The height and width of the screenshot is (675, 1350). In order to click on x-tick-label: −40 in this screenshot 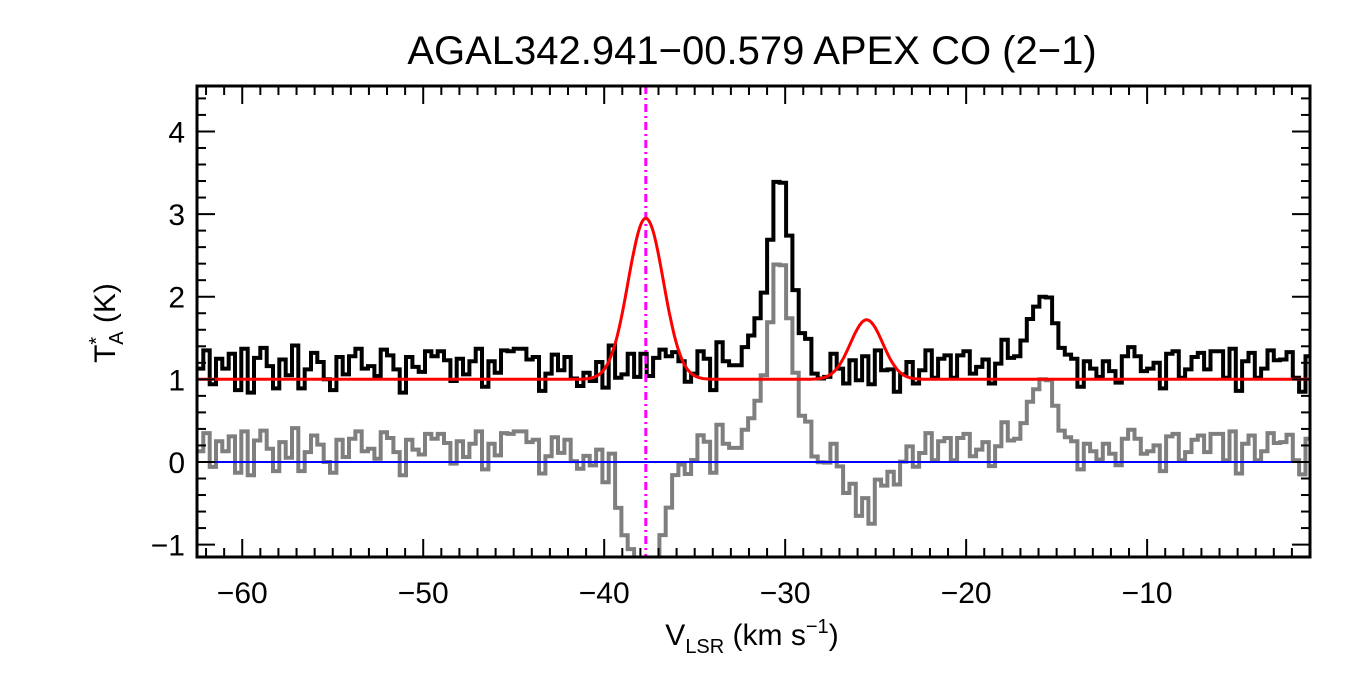, I will do `click(604, 593)`.